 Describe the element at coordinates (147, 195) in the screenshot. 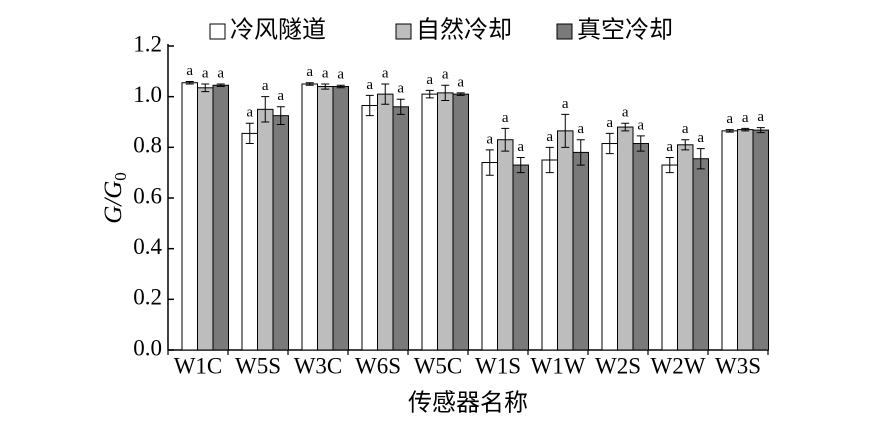

I see `y-tick-label: 0.6` at that location.